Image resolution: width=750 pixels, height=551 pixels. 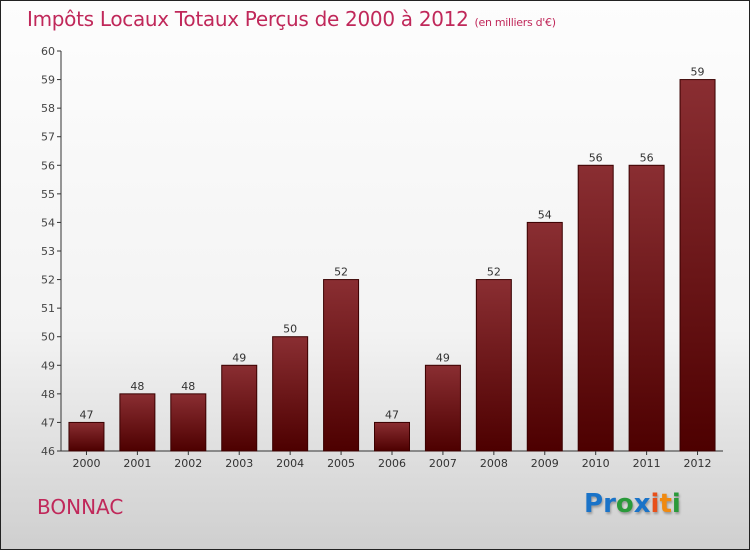 I want to click on data-label: 54, so click(x=545, y=214).